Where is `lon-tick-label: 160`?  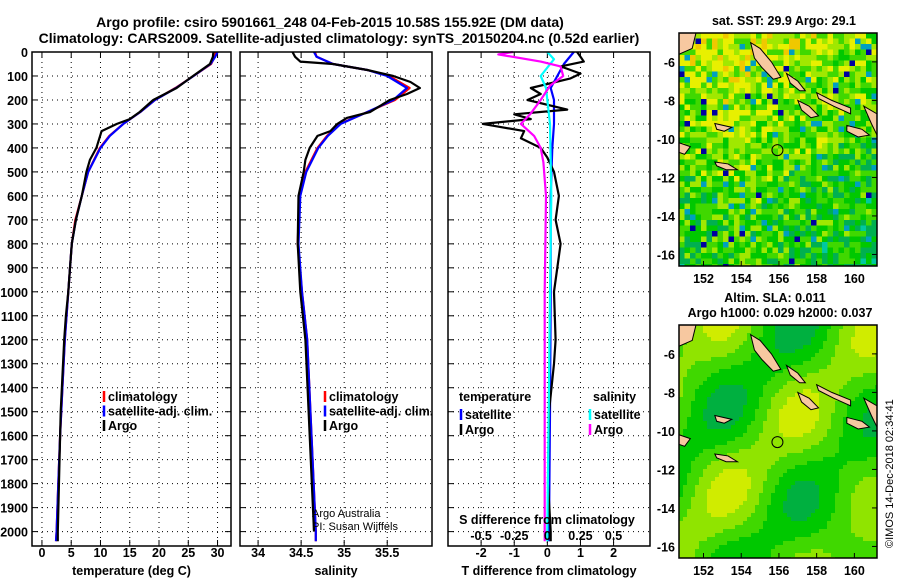 lon-tick-label: 160 is located at coordinates (854, 279).